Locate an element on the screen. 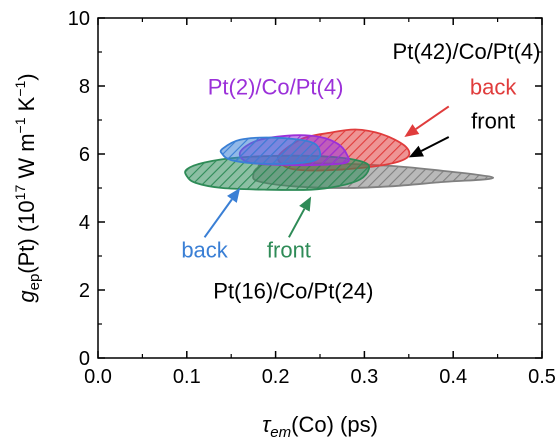  y-axis-symbol: g is located at coordinates (26, 296).